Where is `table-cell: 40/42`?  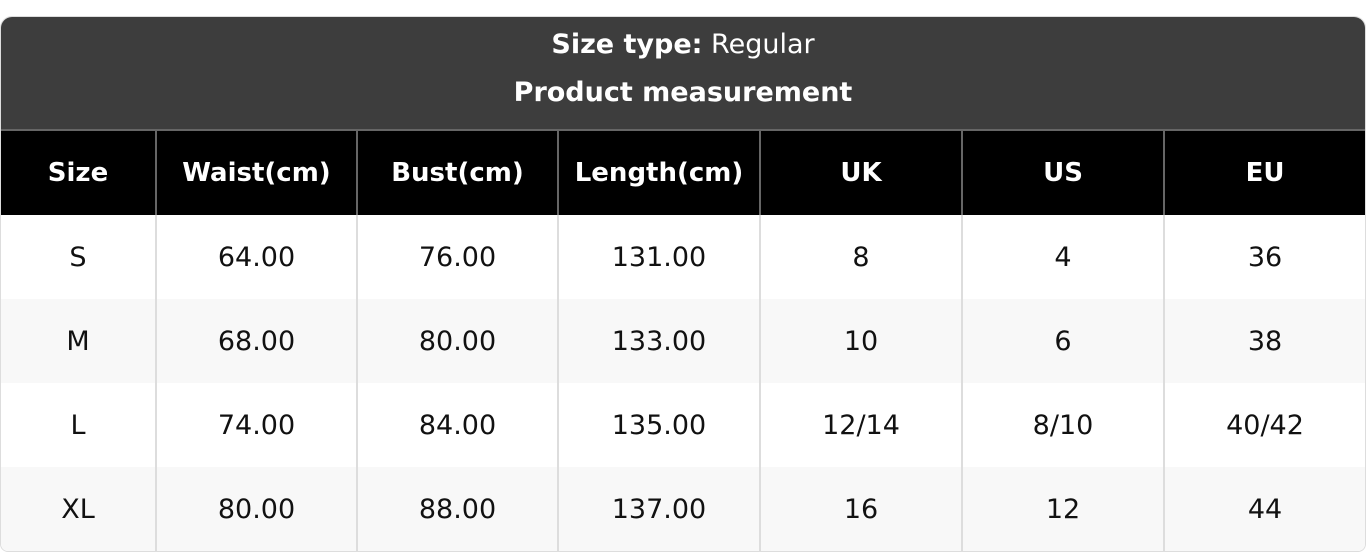 table-cell: 40/42 is located at coordinates (1264, 425).